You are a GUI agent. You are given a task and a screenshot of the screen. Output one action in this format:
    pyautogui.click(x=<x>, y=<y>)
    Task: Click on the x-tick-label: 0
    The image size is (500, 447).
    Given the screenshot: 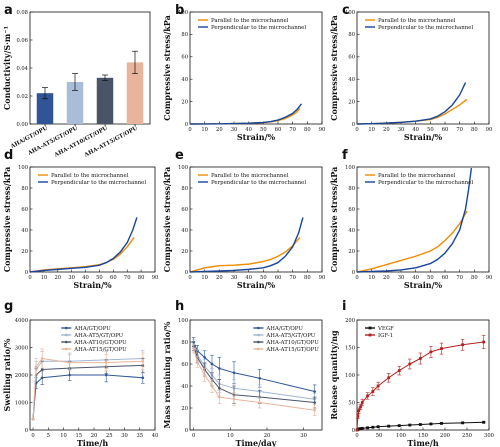 What is the action you would take?
    pyautogui.click(x=356, y=130)
    